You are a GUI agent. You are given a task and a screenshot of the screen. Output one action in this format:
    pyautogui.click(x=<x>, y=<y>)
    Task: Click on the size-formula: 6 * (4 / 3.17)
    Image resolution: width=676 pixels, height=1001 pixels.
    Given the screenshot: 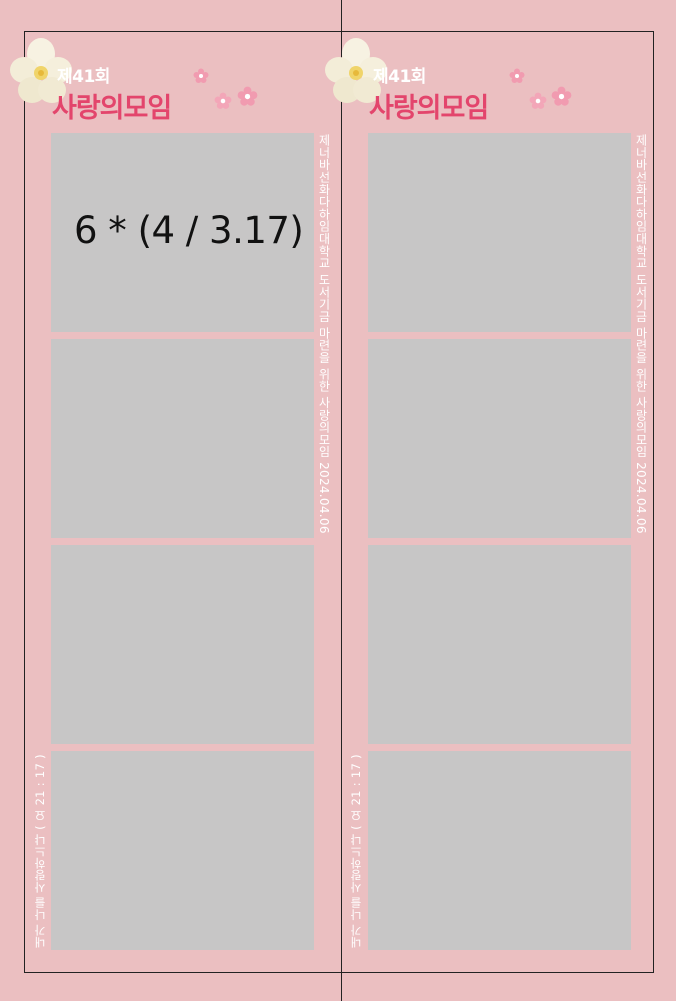 What is the action you would take?
    pyautogui.click(x=189, y=230)
    